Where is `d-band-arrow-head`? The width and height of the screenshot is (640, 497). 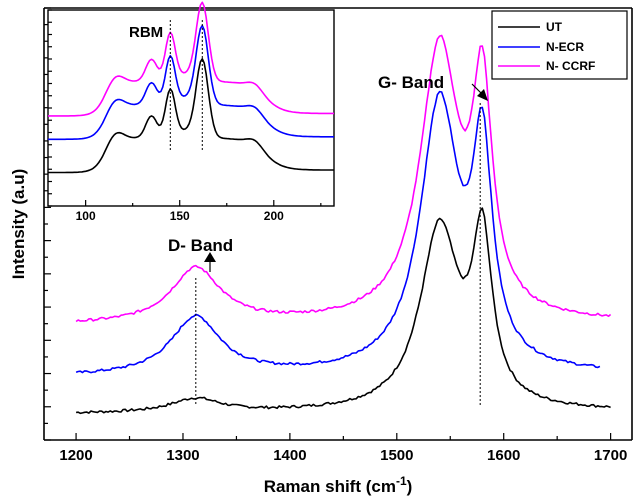
d-band-arrow-head is located at coordinates (210, 257).